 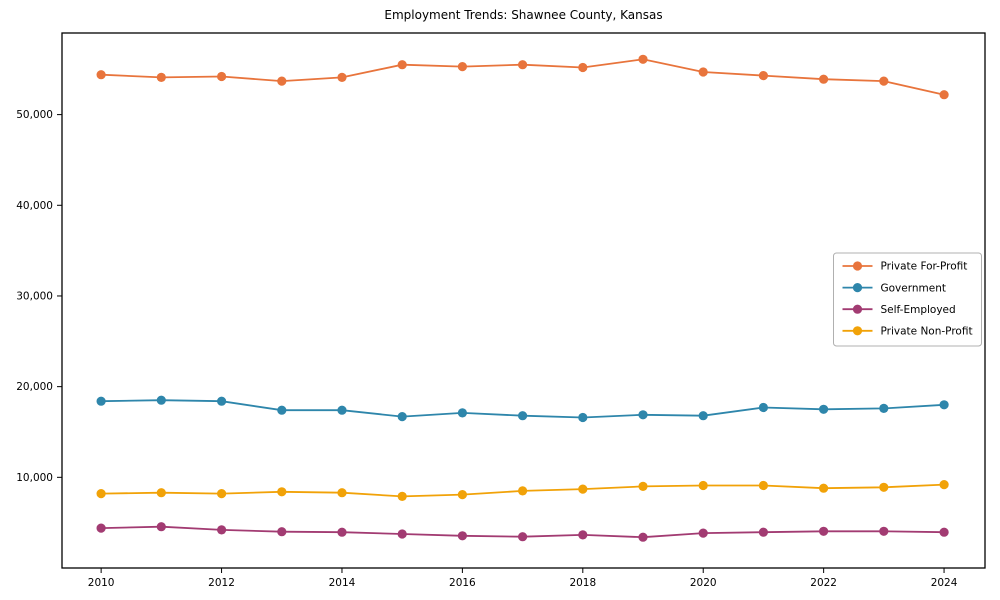 What do you see at coordinates (918, 310) in the screenshot?
I see `legend-label: Self-Employed` at bounding box center [918, 310].